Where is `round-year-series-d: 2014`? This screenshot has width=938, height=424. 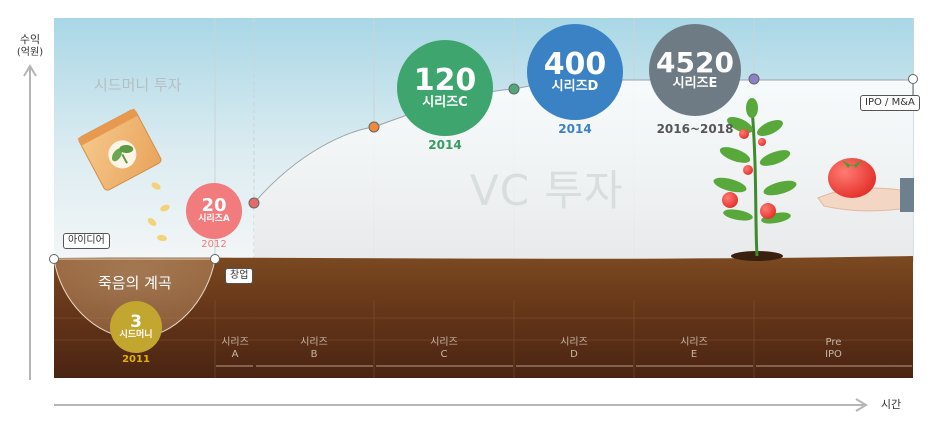 round-year-series-d: 2014 is located at coordinates (575, 129).